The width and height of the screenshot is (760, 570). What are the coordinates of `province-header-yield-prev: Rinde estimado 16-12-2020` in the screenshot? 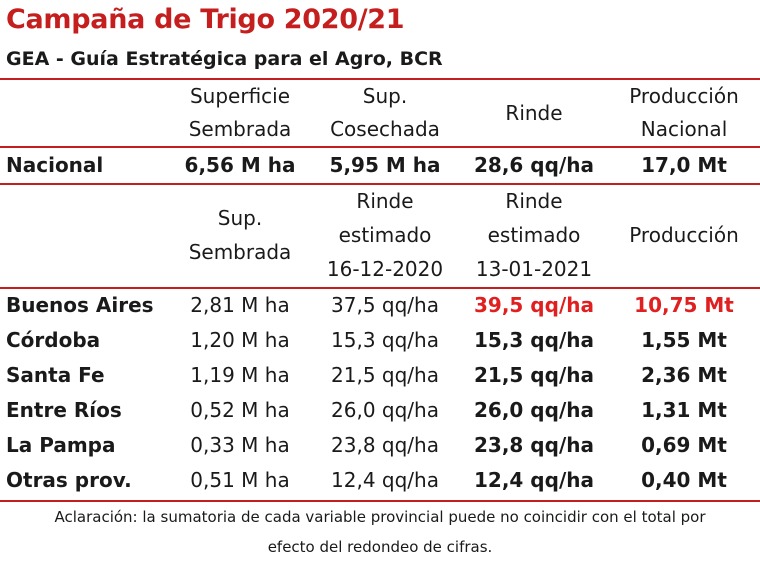 It's located at (385, 235).